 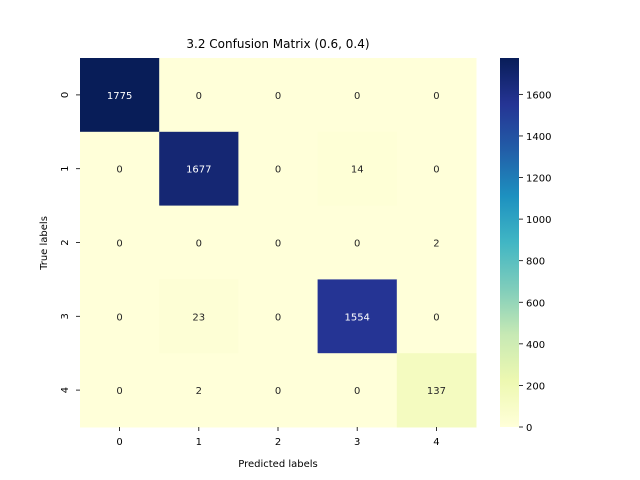 What do you see at coordinates (357, 442) in the screenshot?
I see `x-tick-label: 3` at bounding box center [357, 442].